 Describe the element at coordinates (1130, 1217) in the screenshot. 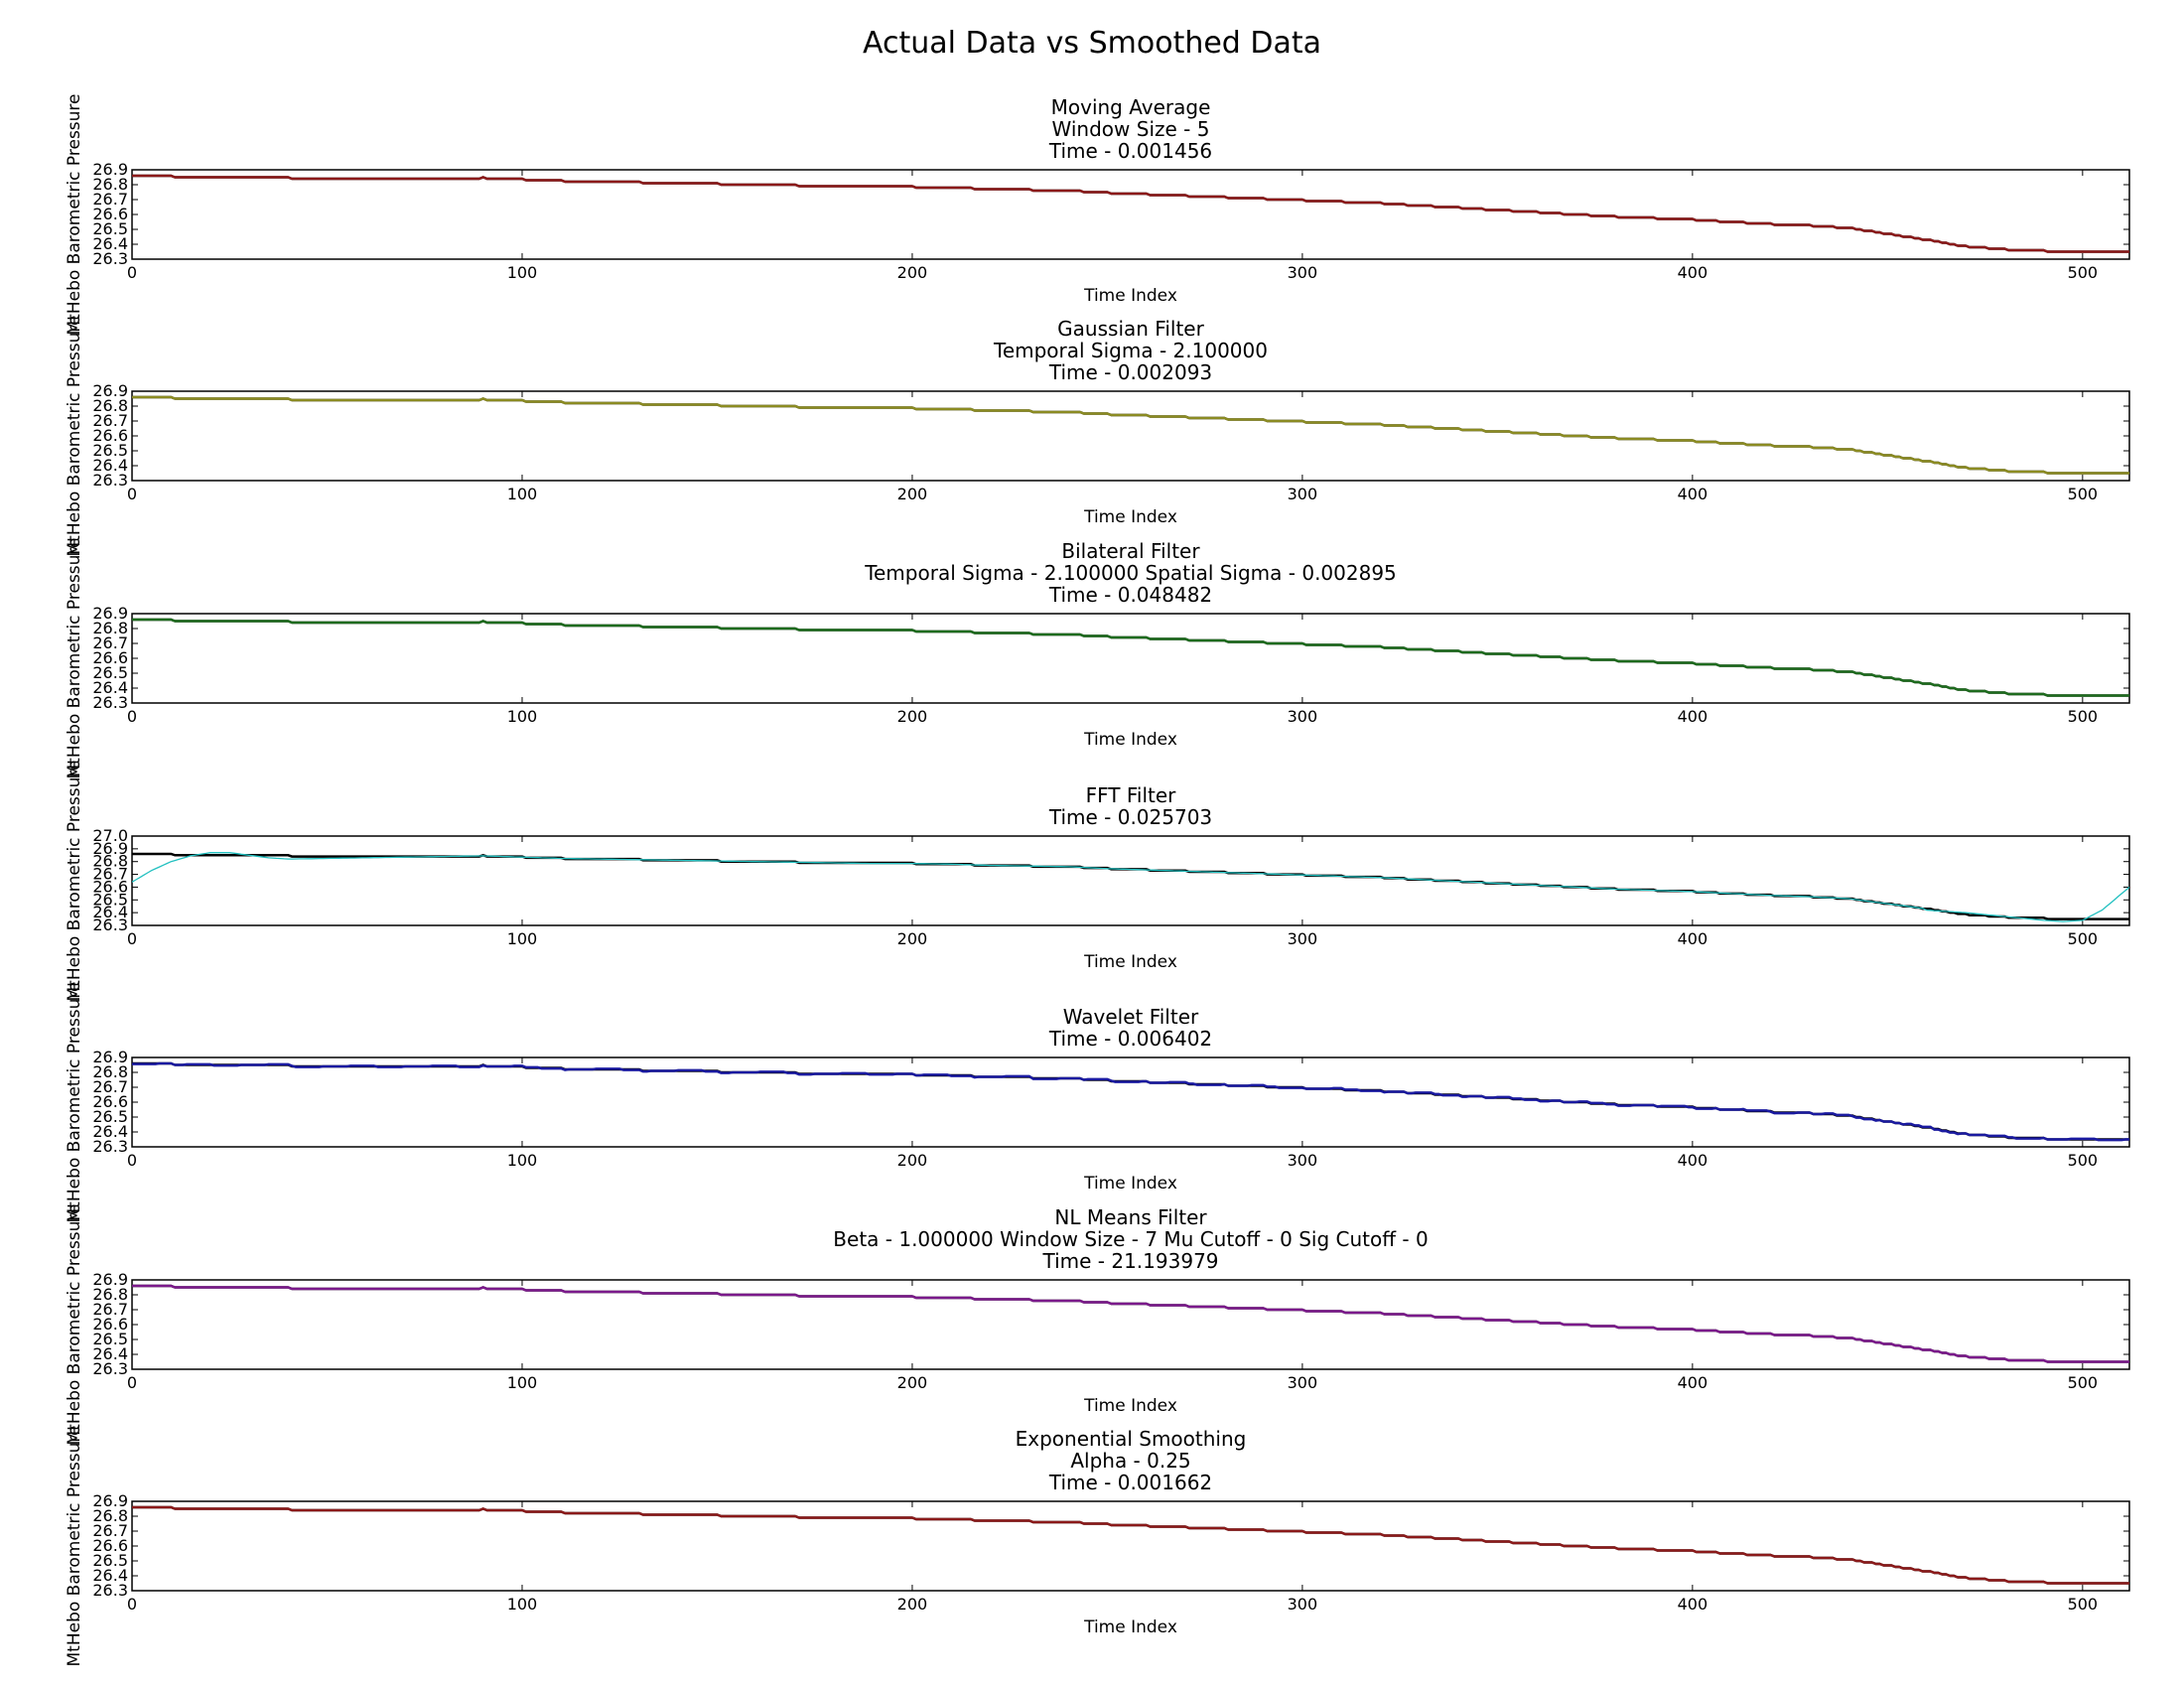

I see `chart-title-line: NL Means Filter` at that location.